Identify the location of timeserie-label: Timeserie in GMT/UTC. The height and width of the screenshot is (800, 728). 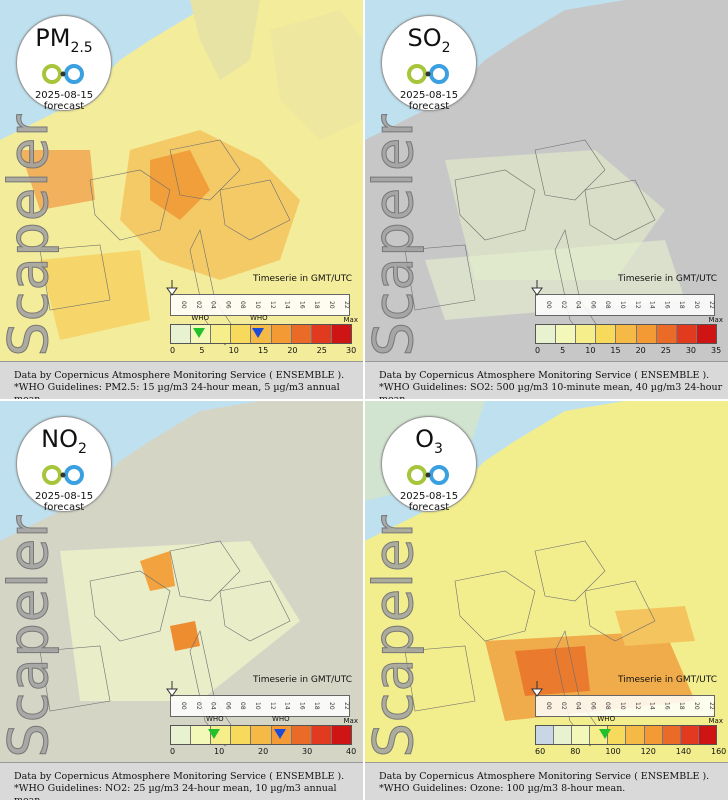
(302, 680).